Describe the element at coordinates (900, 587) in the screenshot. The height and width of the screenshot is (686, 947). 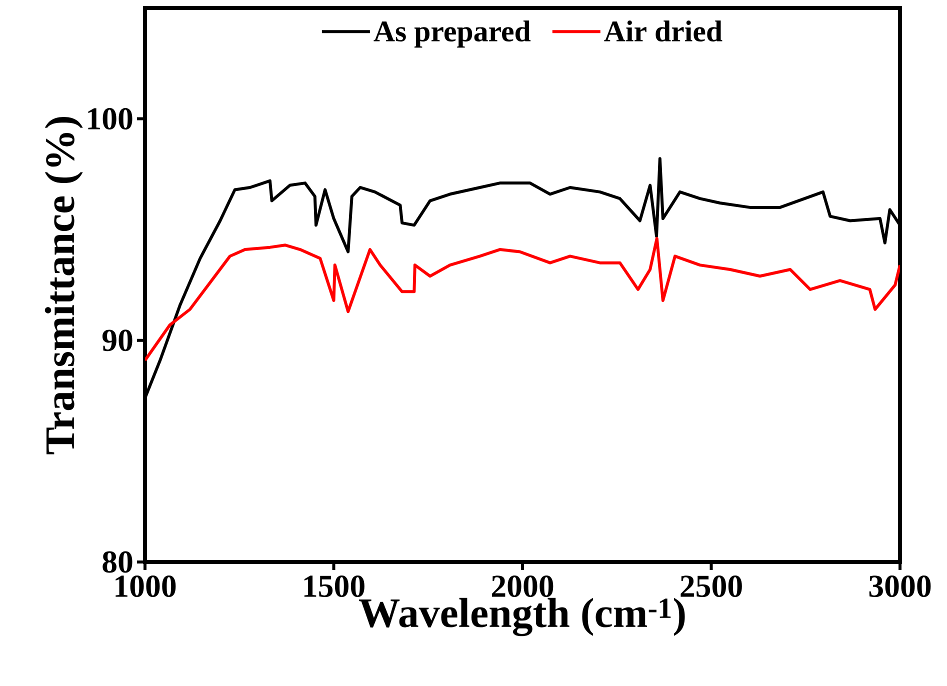
I see `x-tick-label: 3000` at that location.